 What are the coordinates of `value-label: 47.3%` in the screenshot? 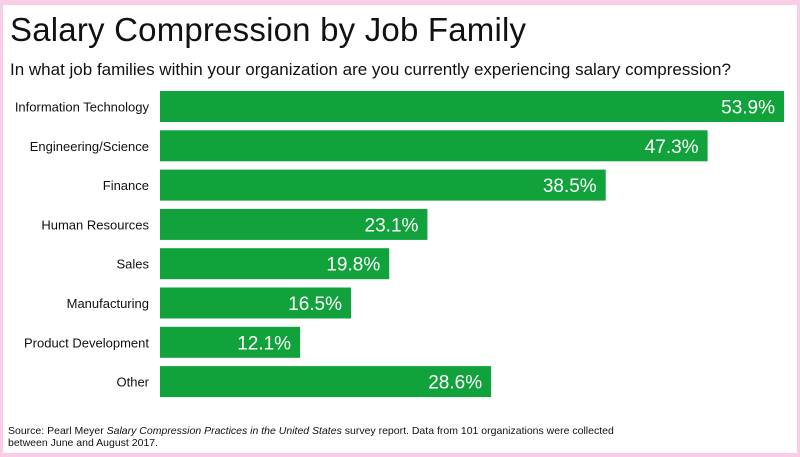 It's located at (672, 147).